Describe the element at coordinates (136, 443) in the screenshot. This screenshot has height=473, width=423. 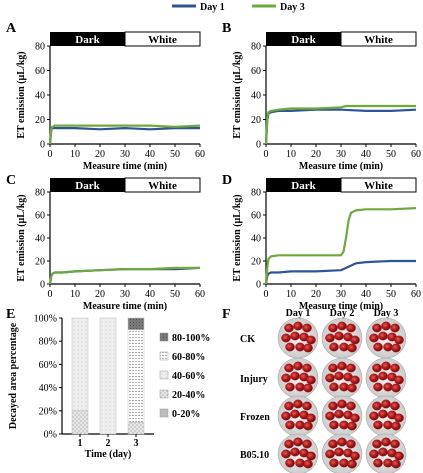
I see `x-tick-label: 3` at that location.